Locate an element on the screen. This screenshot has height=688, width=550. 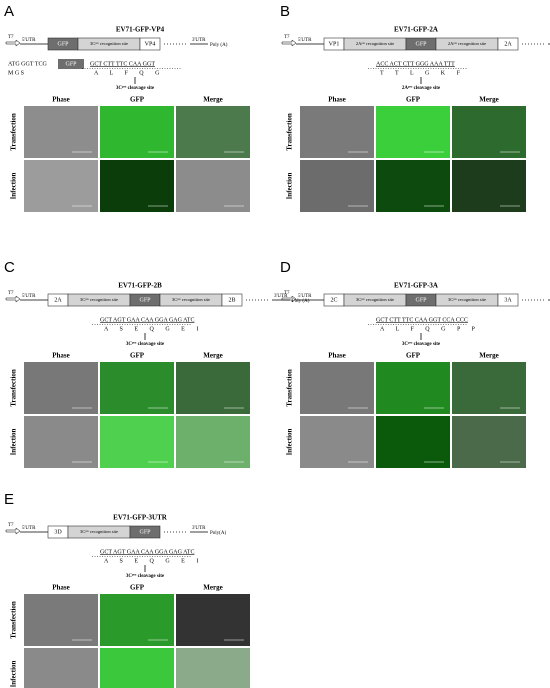
construct-title: EV71-GFP-2B is located at coordinates (140, 286).